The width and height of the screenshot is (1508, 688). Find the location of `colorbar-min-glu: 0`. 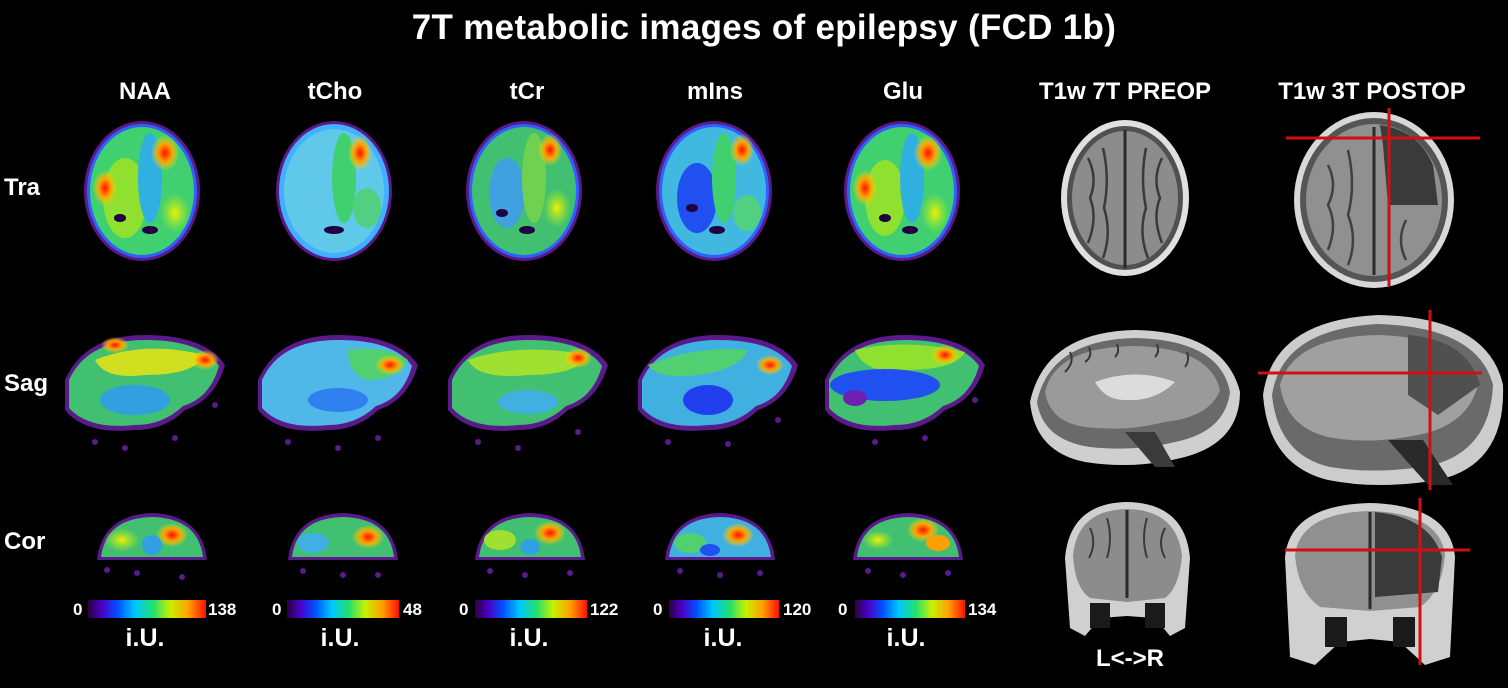

colorbar-min-glu: 0 is located at coordinates (843, 609).